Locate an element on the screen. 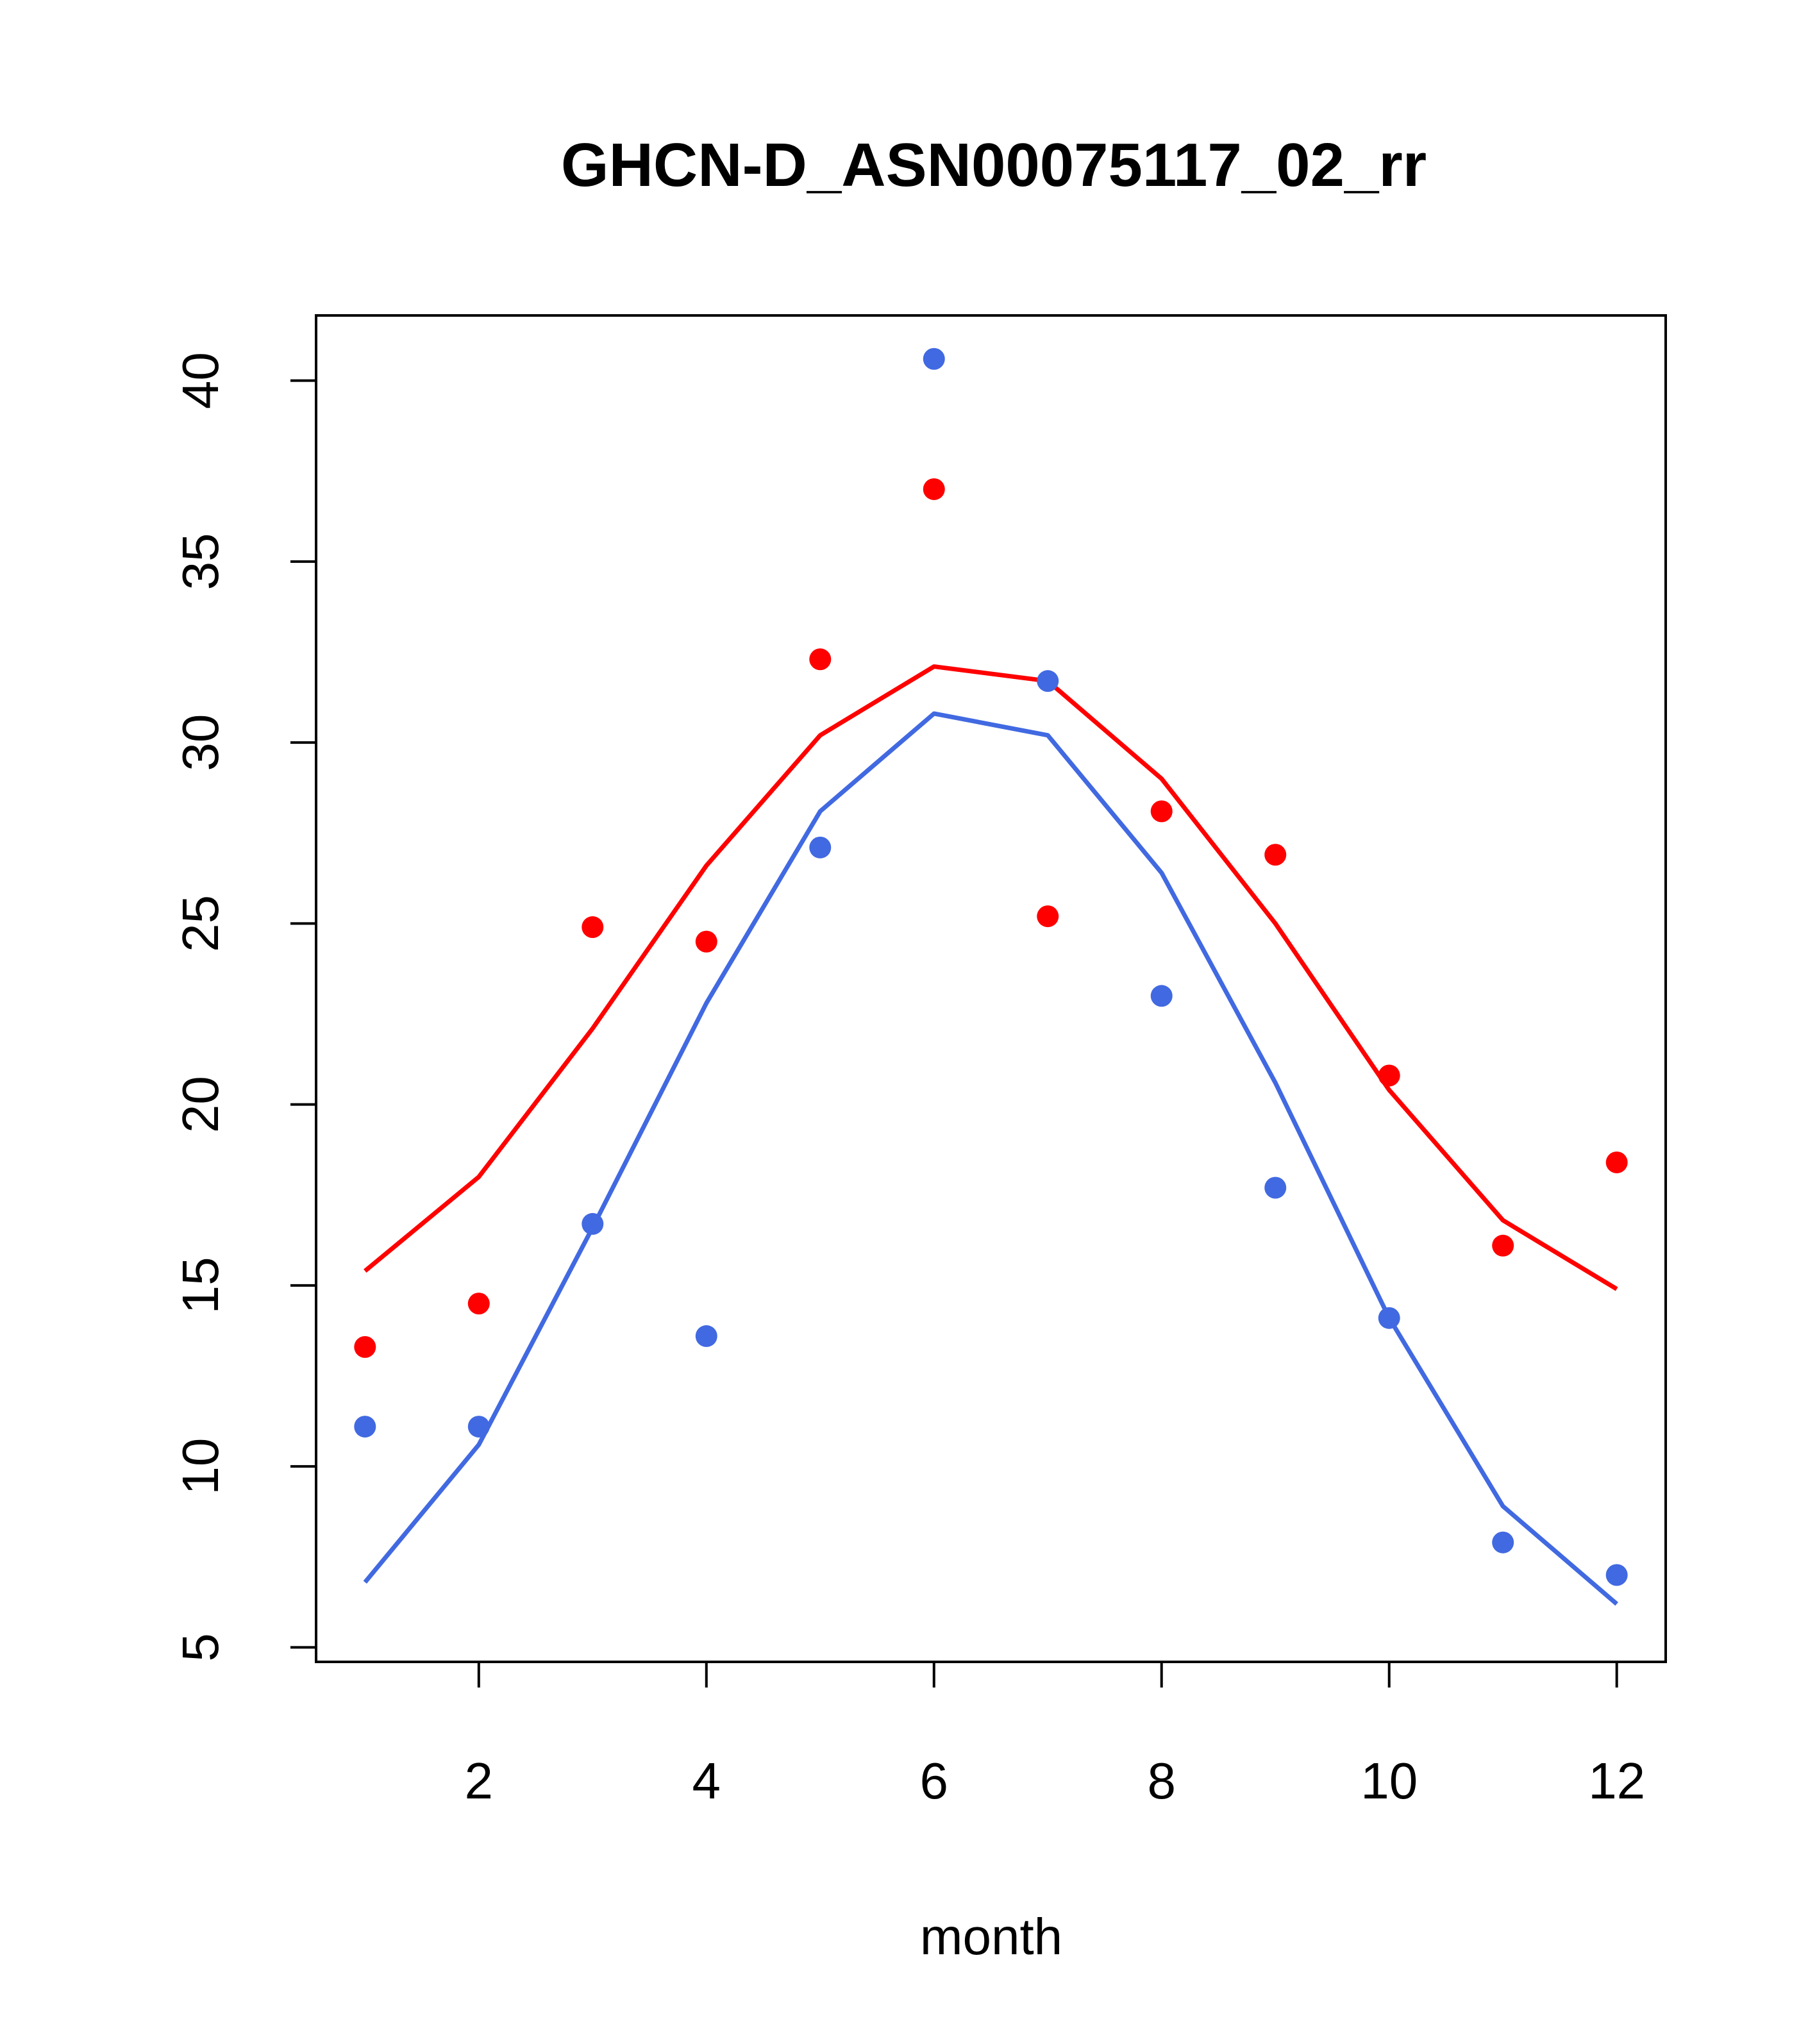 This screenshot has height=2044, width=1817. x-tick-label: 6 is located at coordinates (935, 1780).